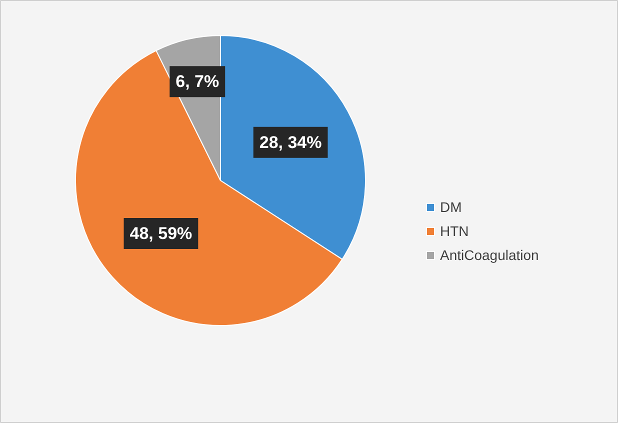  Describe the element at coordinates (290, 142) in the screenshot. I see `data-label: 28, 34%` at that location.